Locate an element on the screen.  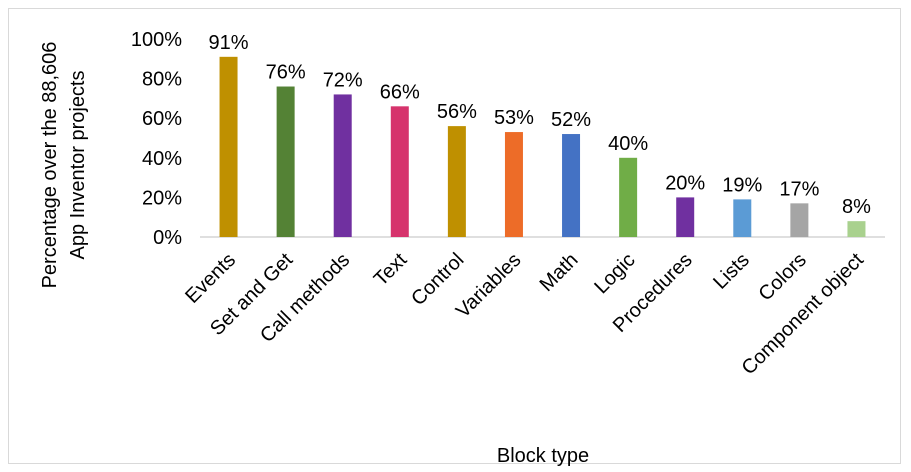
data-label: 76% is located at coordinates (286, 73).